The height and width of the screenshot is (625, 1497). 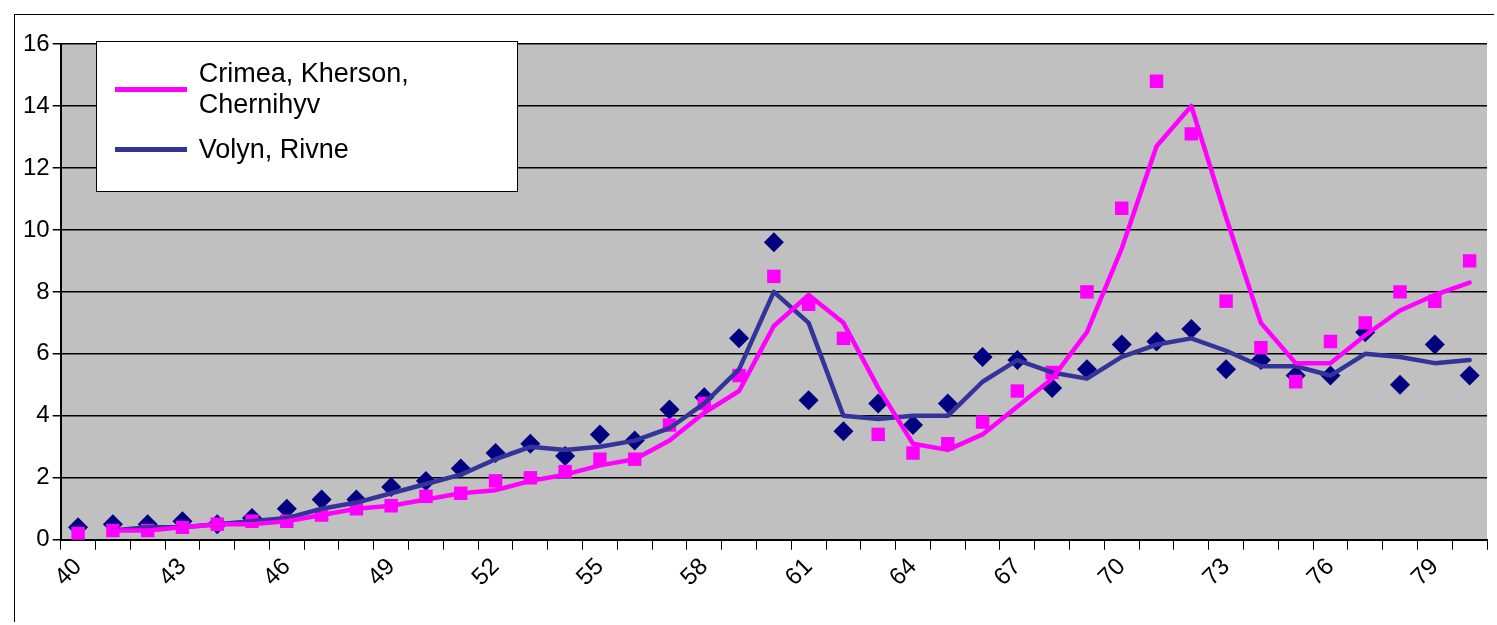 I want to click on y-tick-label: 8, so click(x=43, y=290).